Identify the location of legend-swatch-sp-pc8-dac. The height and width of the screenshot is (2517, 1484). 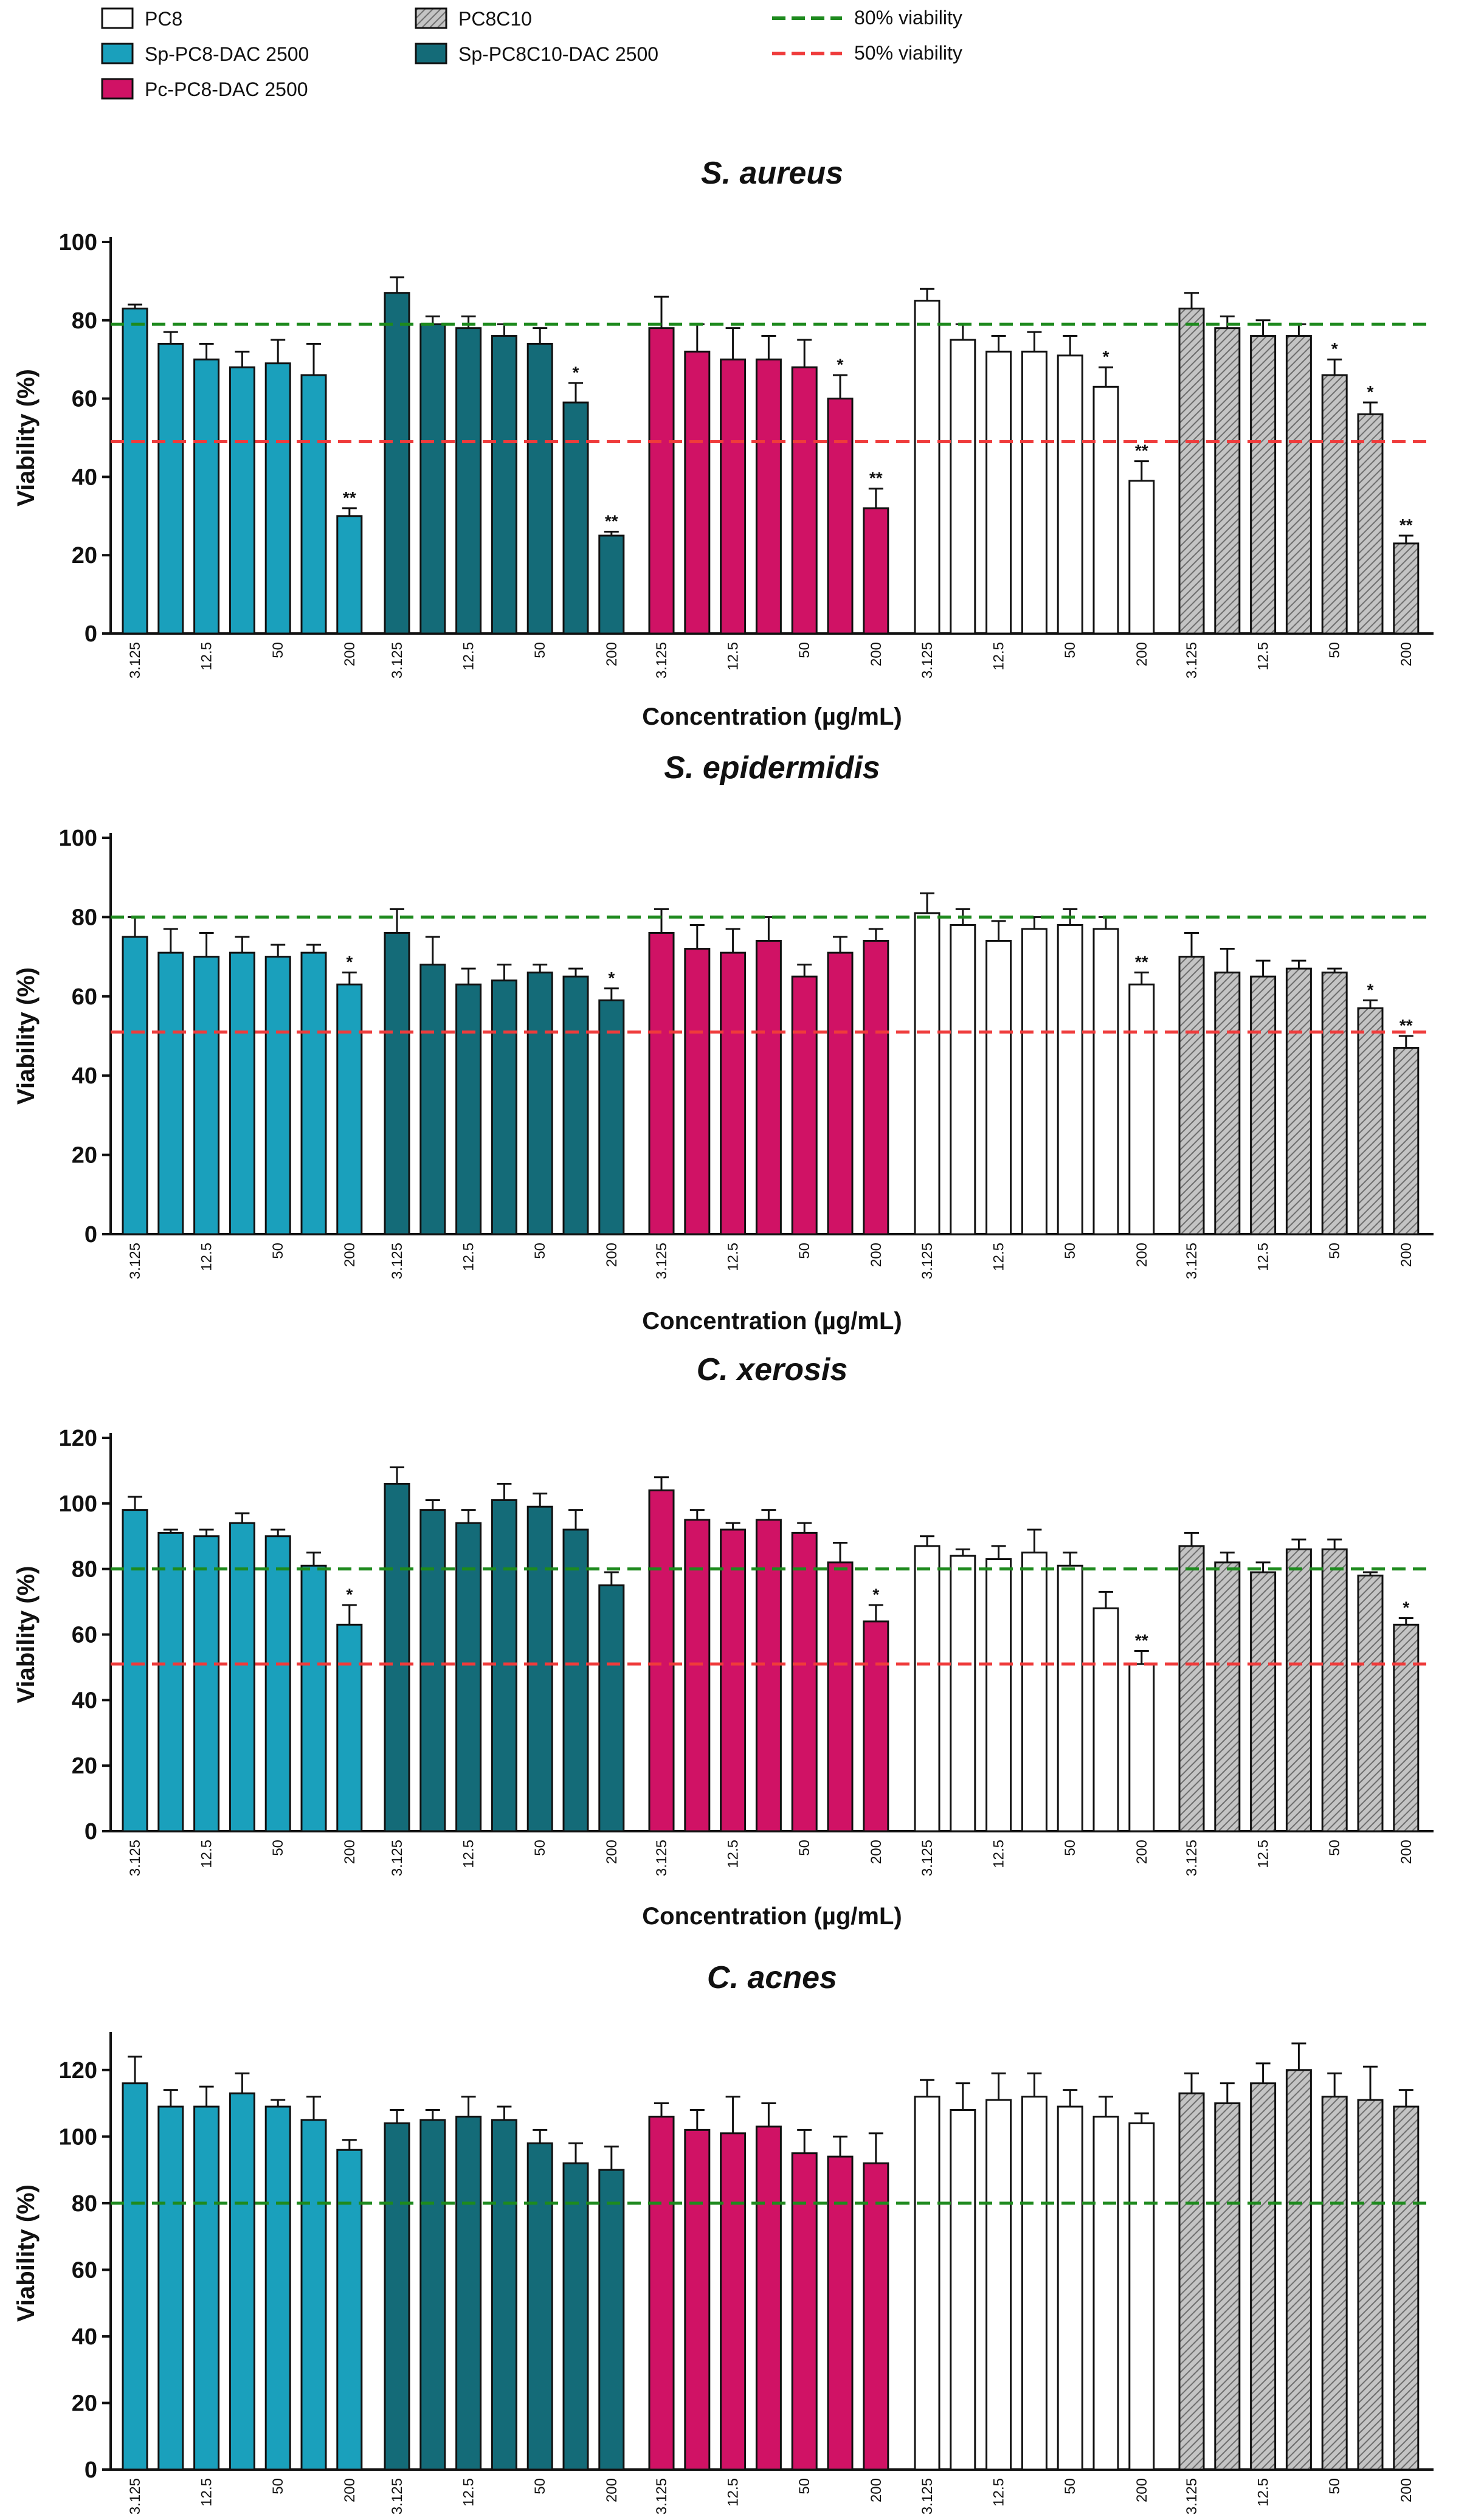
(118, 53).